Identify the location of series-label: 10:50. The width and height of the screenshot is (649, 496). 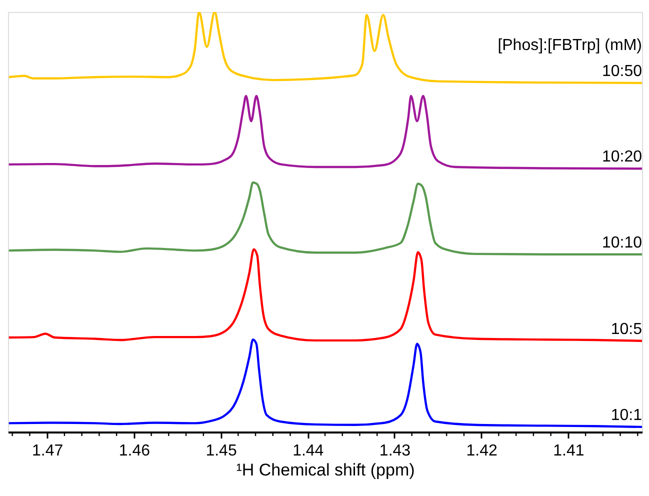
(622, 71).